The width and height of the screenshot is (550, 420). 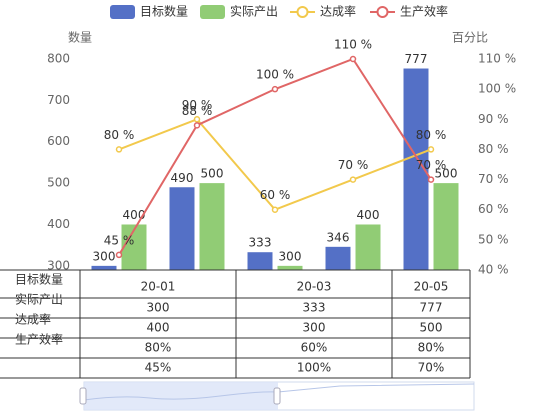 I want to click on table-header: 20-01, so click(x=158, y=287).